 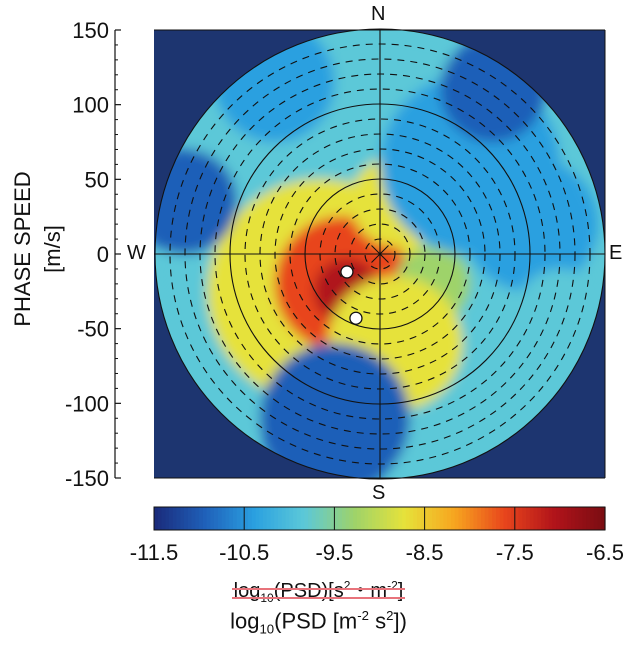 I want to click on compass-north-label: N, so click(x=378, y=14).